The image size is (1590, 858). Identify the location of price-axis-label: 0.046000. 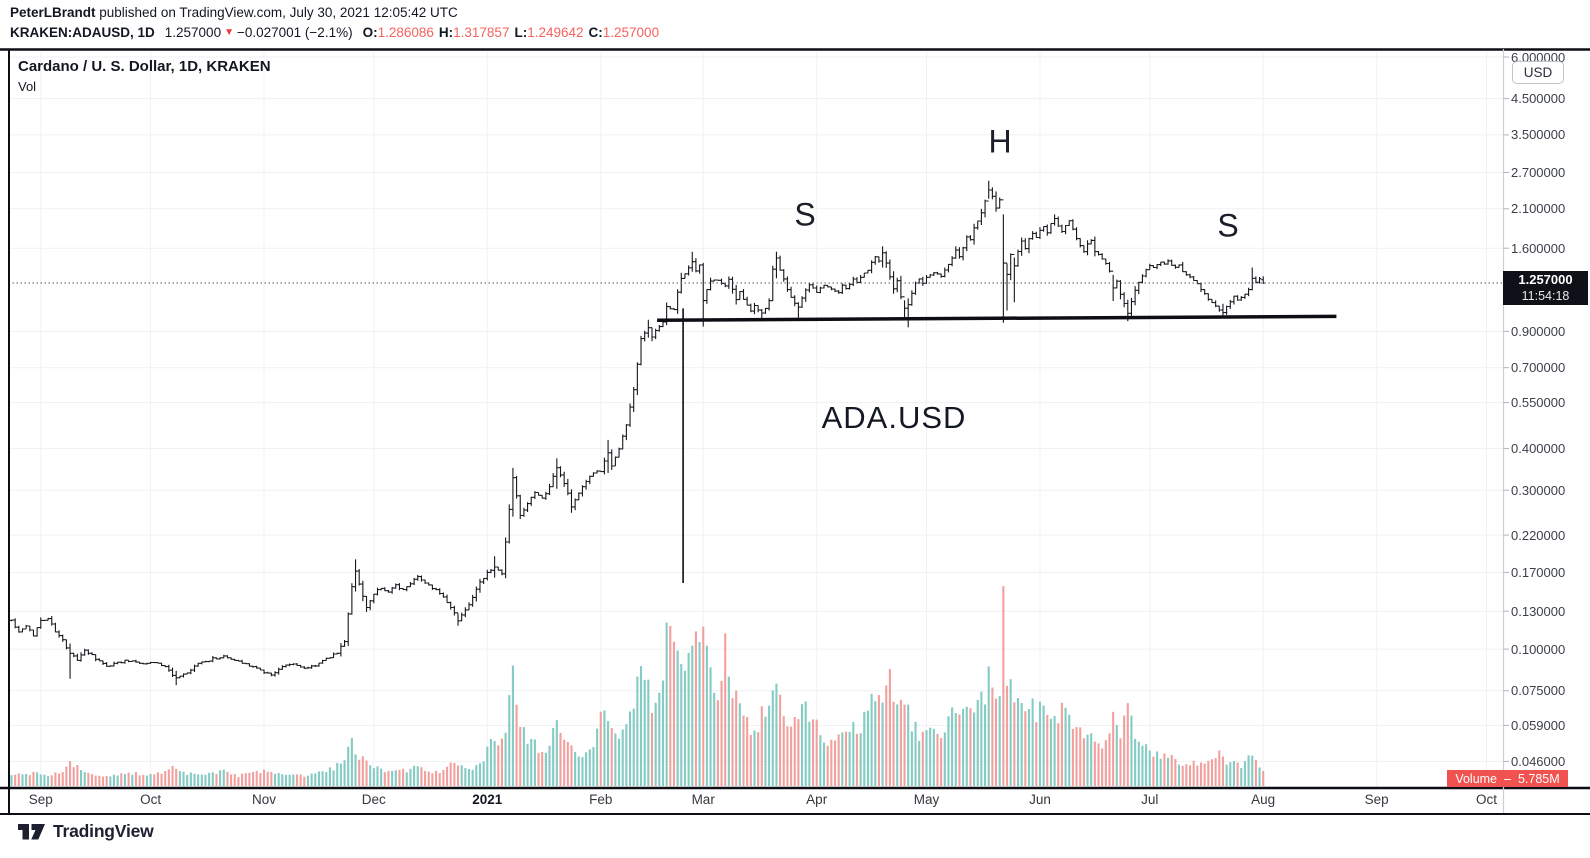
(1538, 761).